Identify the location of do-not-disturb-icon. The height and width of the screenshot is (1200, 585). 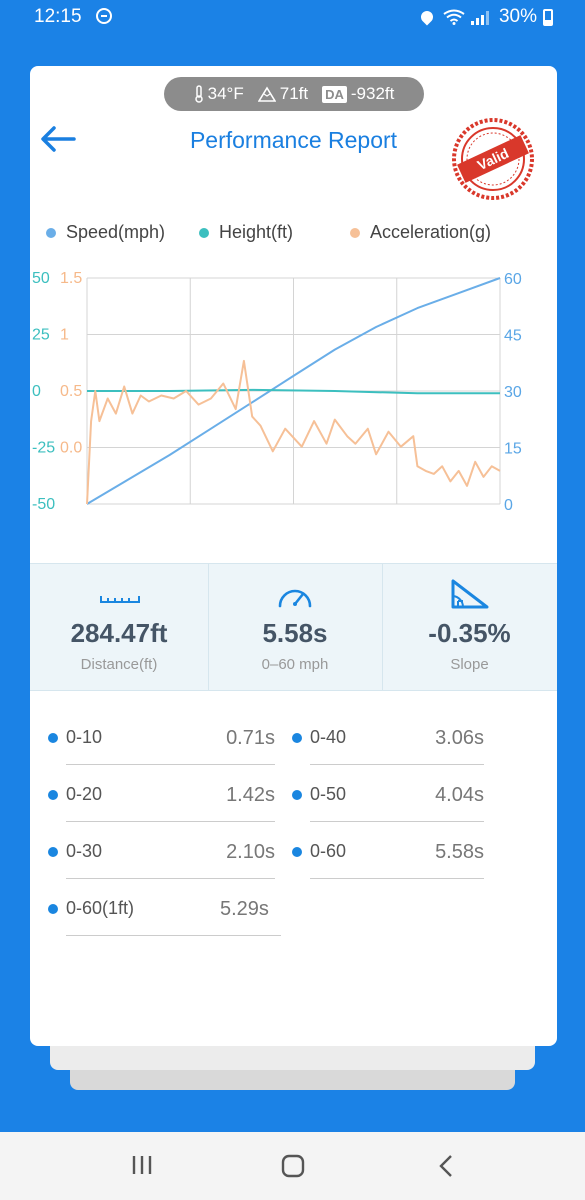
(104, 16).